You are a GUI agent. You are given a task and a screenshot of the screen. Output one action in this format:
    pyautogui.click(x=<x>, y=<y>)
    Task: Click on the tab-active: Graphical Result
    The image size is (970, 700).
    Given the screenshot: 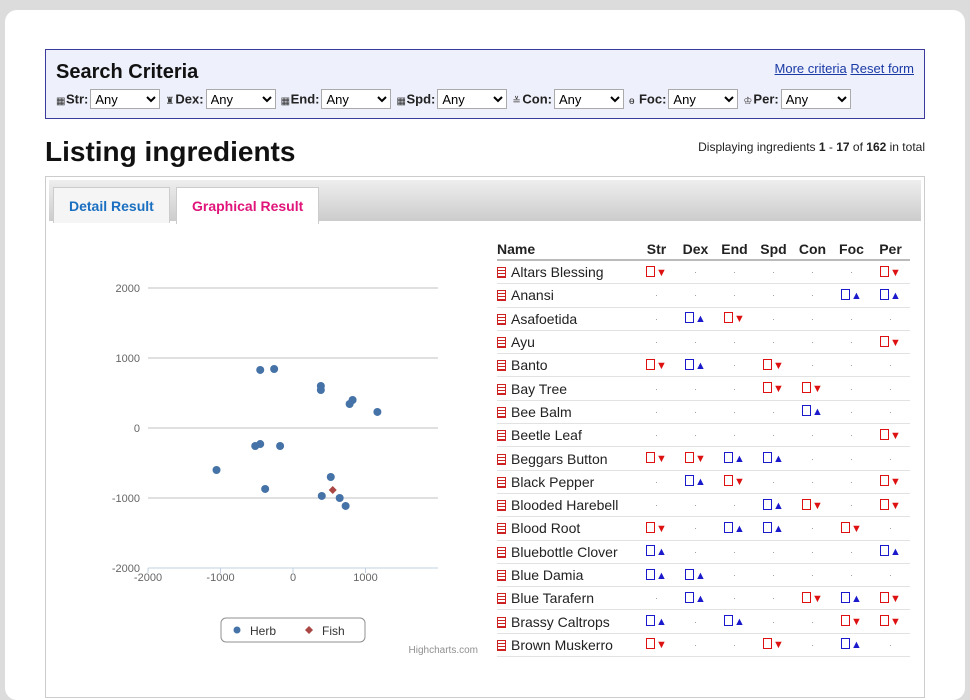 What is the action you would take?
    pyautogui.click(x=248, y=205)
    